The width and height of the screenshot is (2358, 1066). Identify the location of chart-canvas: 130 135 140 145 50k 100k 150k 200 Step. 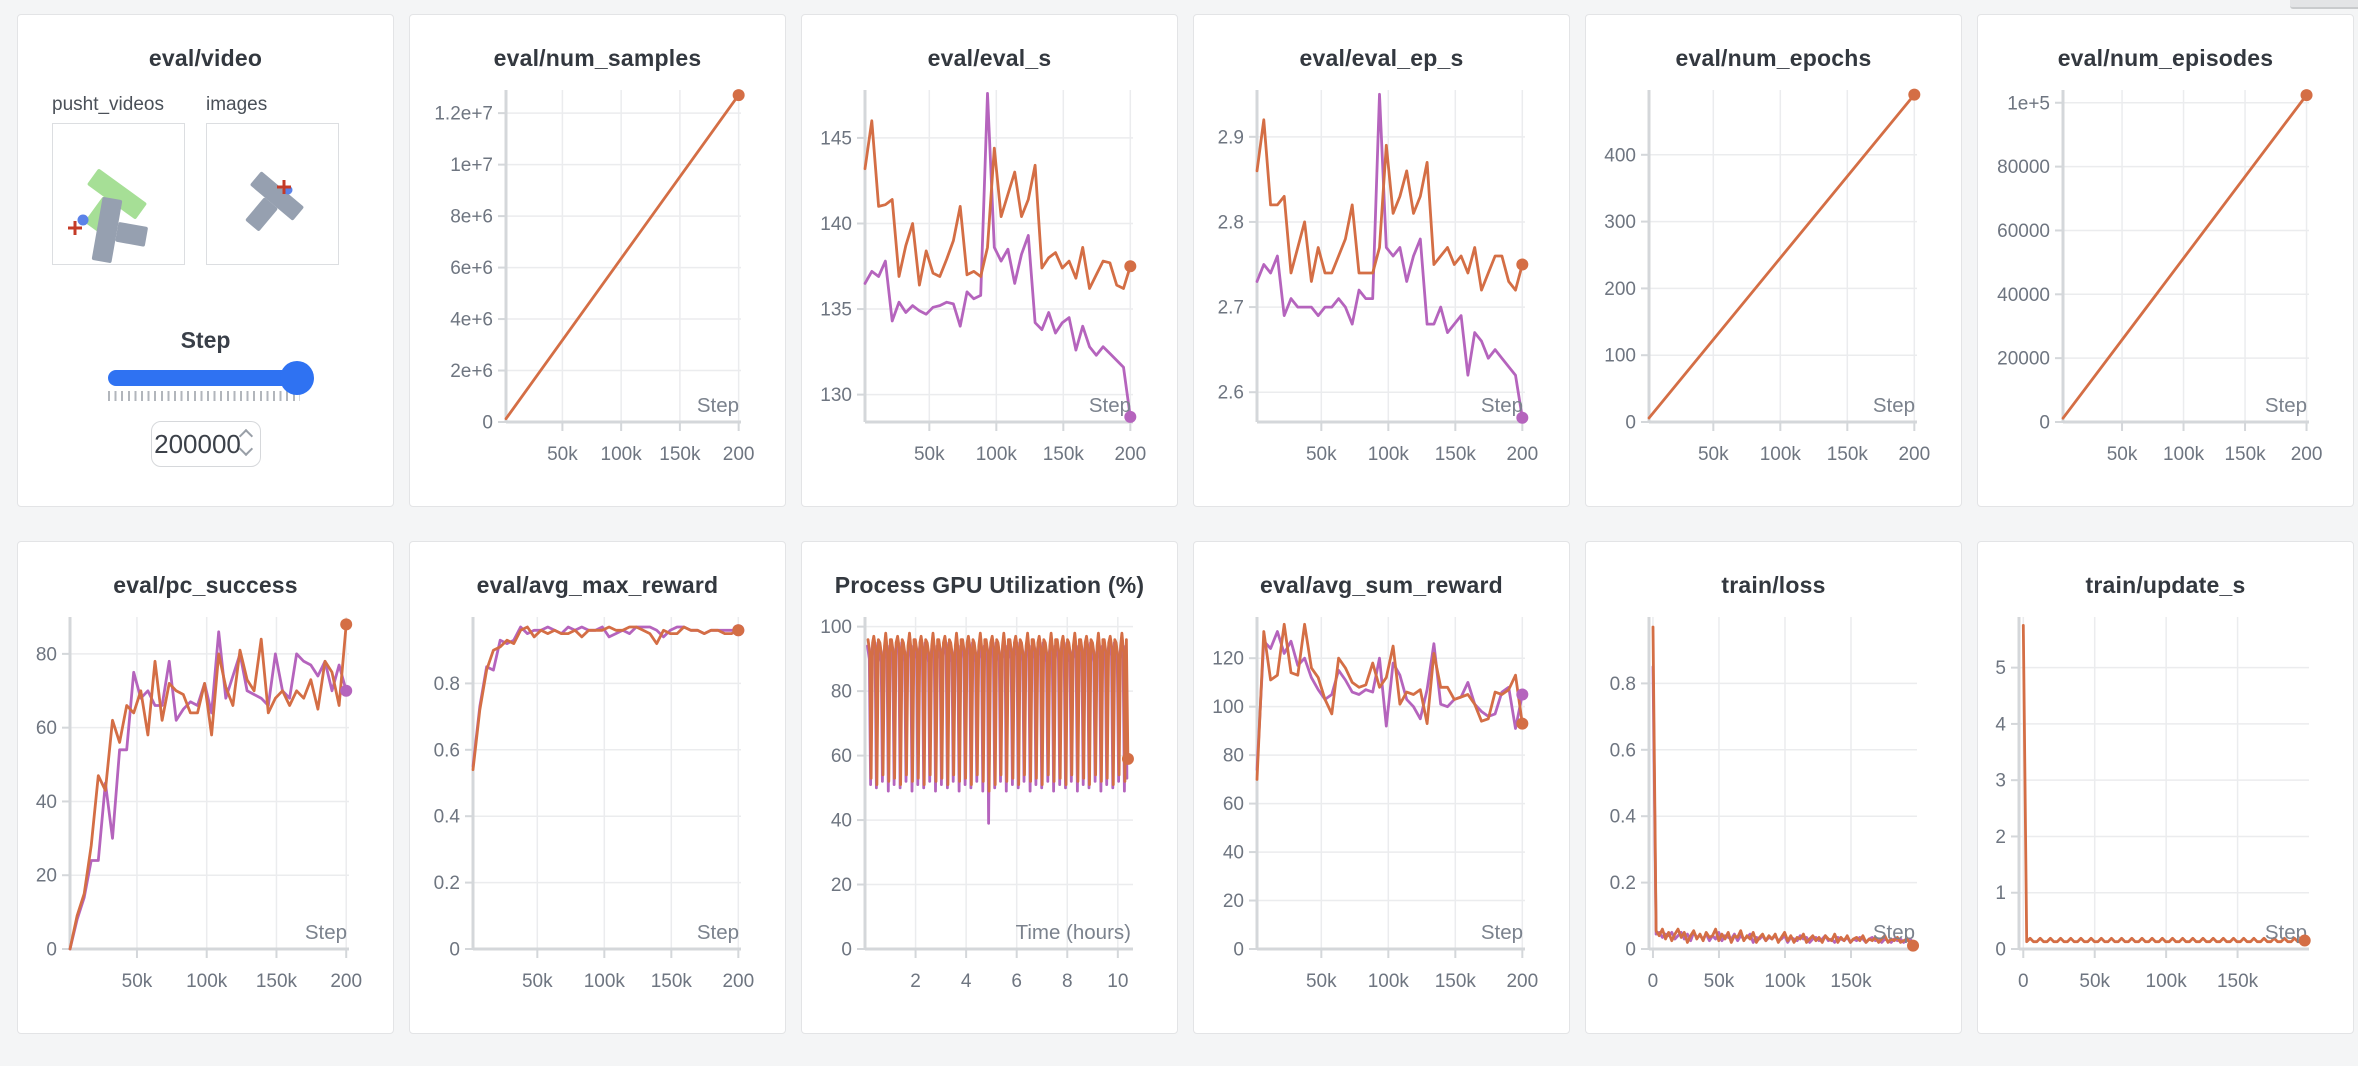
(983, 277).